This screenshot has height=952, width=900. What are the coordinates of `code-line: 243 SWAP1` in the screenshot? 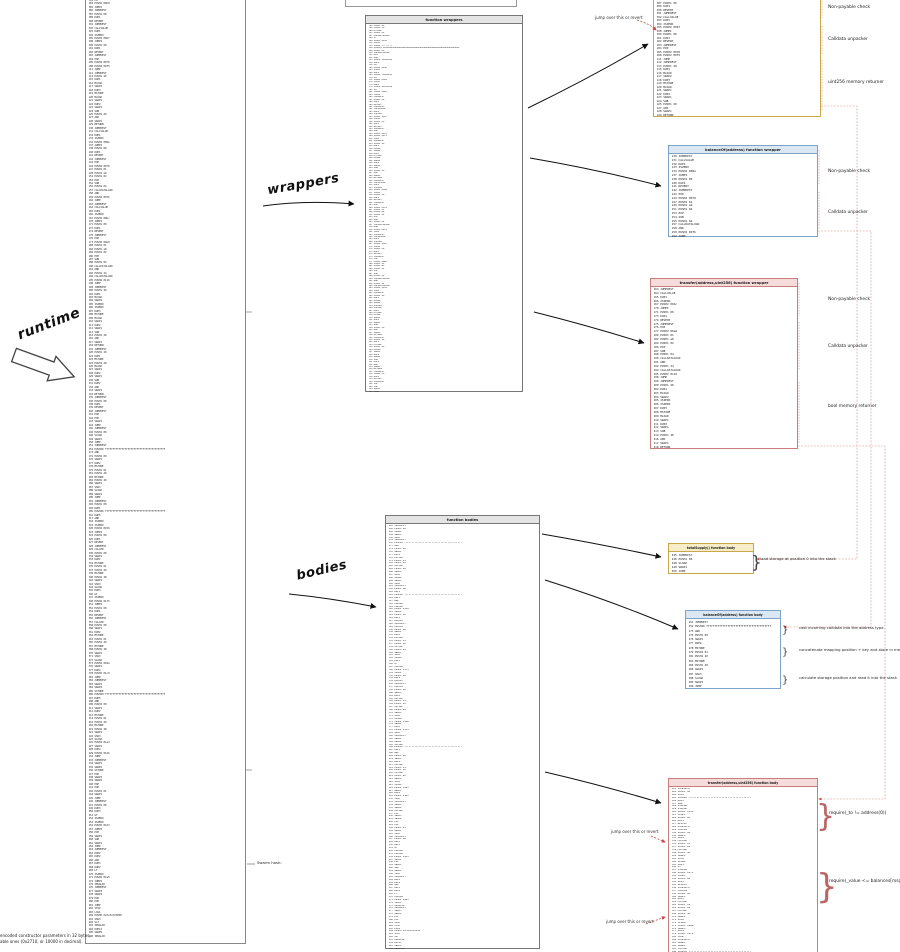 It's located at (374, 389).